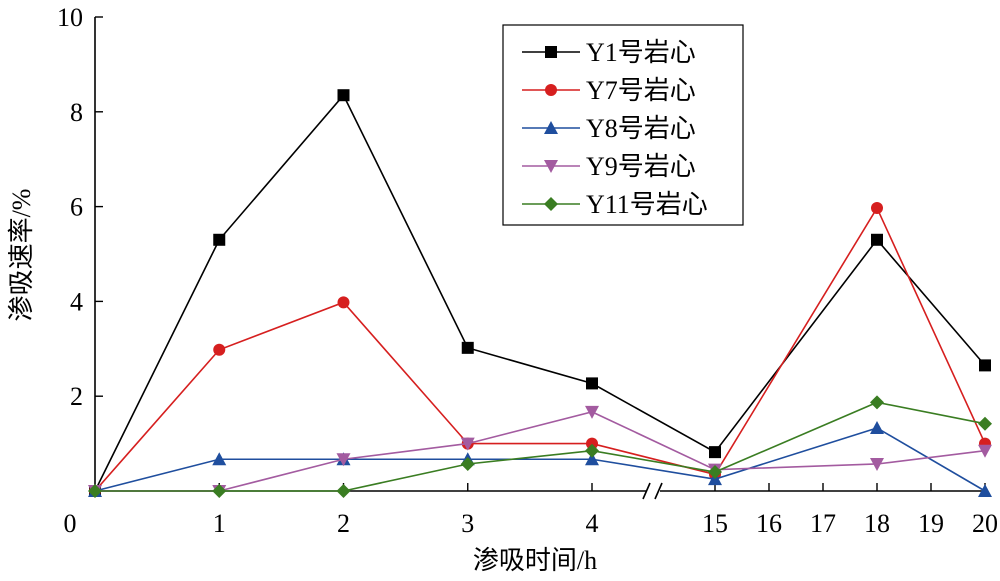 The image size is (1000, 581). I want to click on legend-label: Y7号岩心, so click(641, 90).